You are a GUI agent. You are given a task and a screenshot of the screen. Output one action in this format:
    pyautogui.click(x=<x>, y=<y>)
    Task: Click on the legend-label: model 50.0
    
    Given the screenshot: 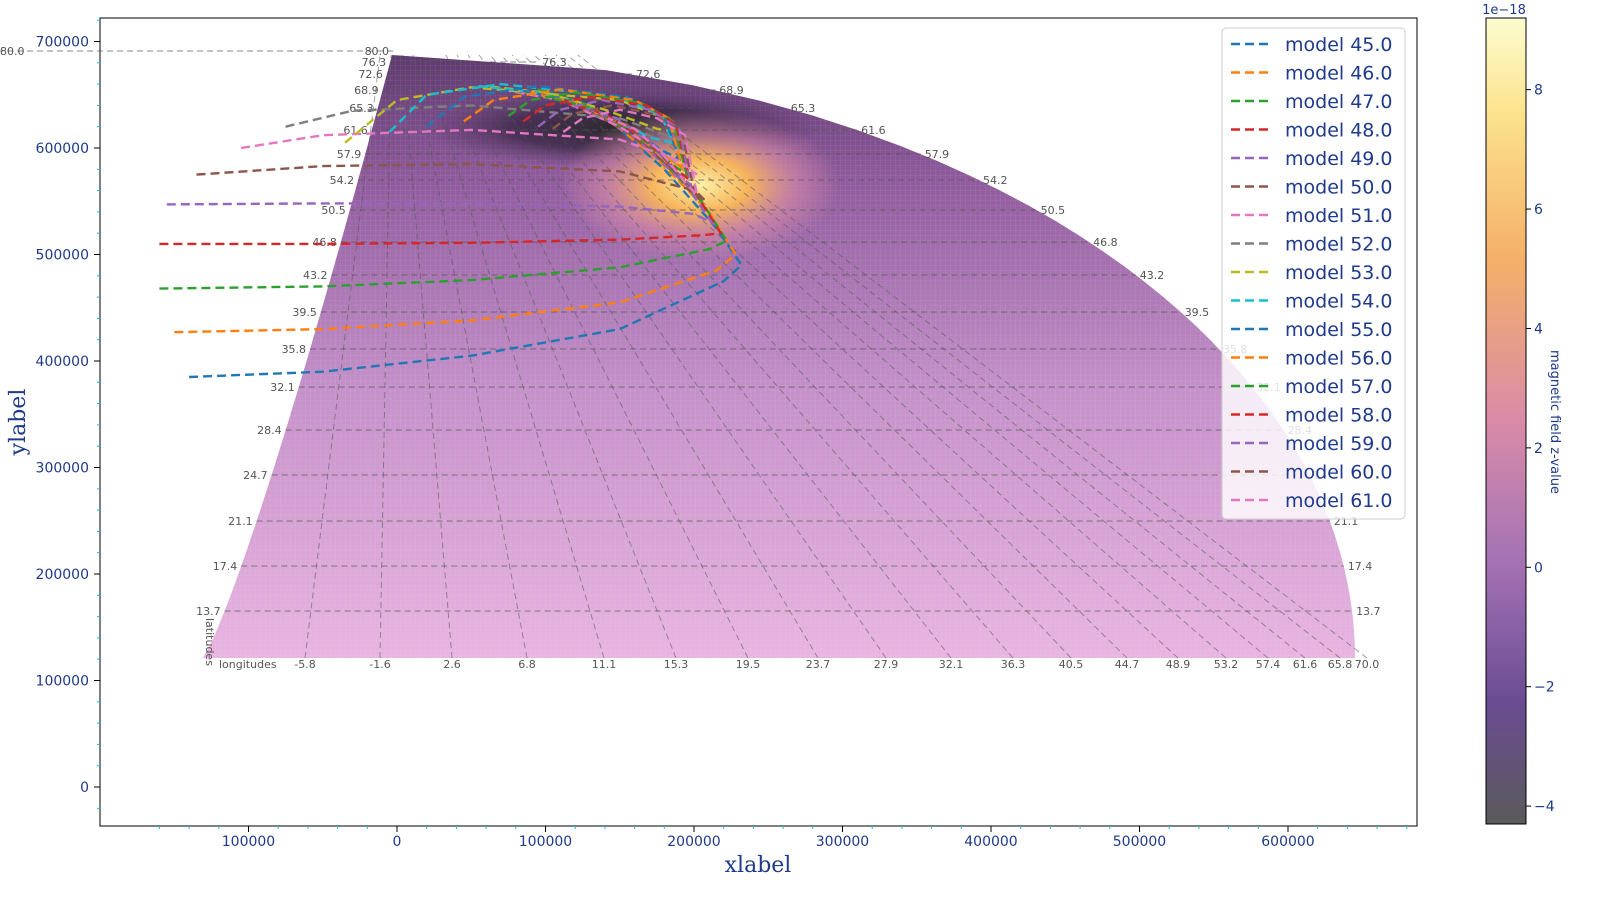 What is the action you would take?
    pyautogui.click(x=1339, y=188)
    